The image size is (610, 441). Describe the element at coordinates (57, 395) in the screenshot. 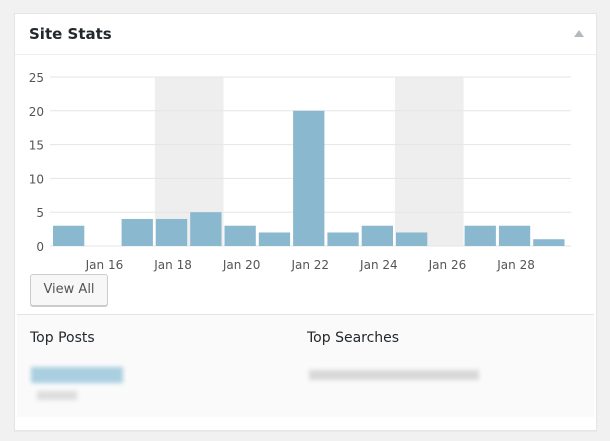

I see `top-posts-blurred-count` at that location.